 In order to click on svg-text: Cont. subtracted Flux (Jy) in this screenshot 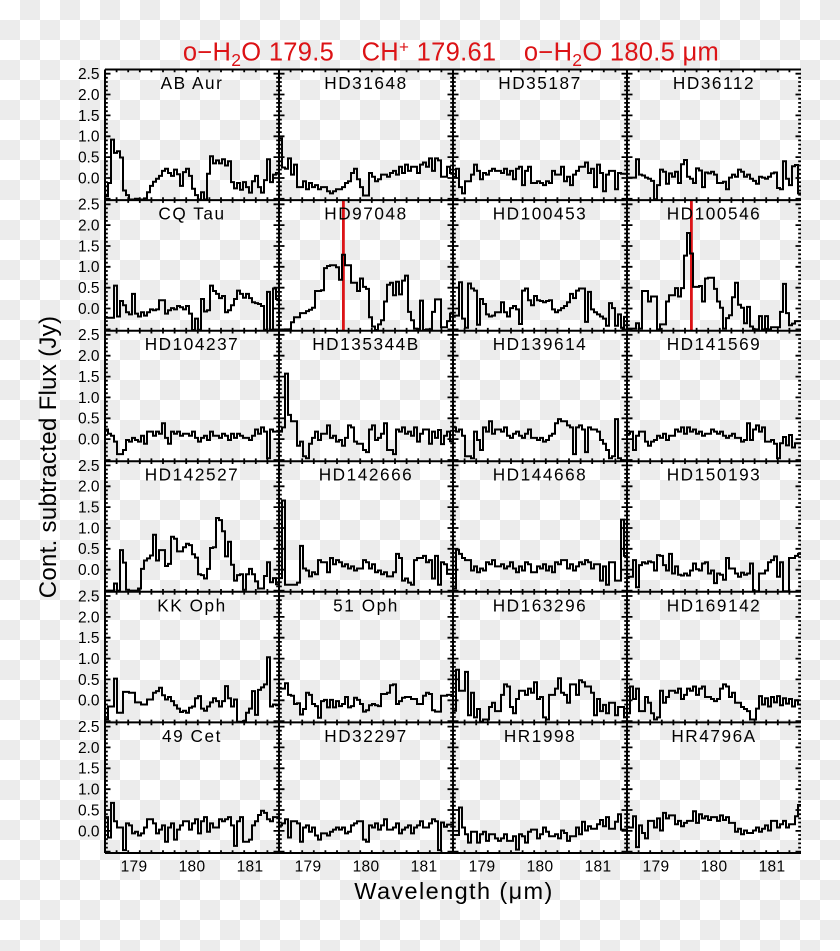, I will do `click(48, 457)`.